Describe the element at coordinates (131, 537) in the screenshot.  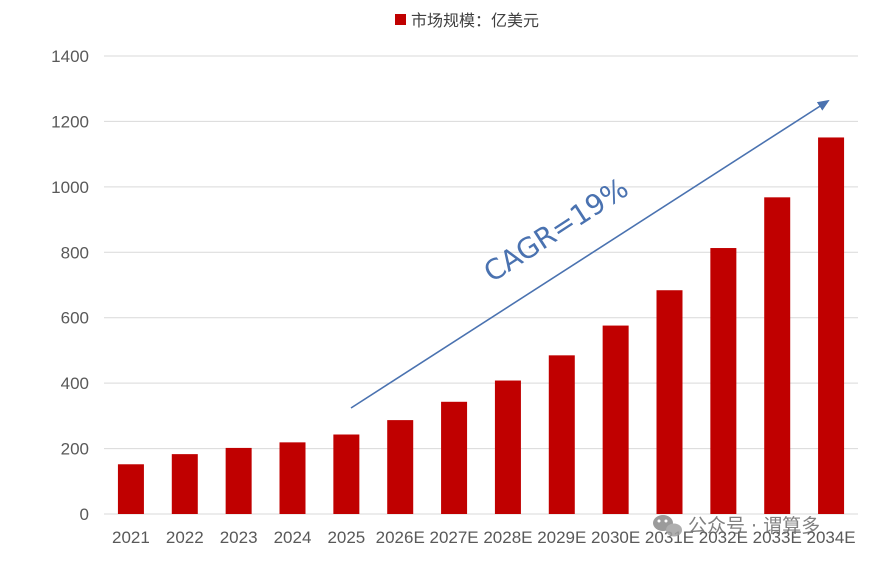
I see `x-tick-label: 2021` at that location.